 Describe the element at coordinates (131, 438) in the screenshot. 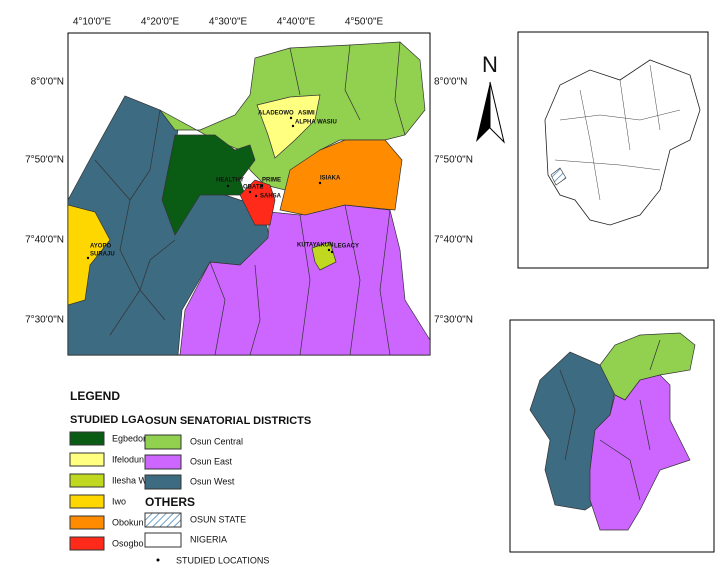

I see `legend-label: Egbedore` at that location.